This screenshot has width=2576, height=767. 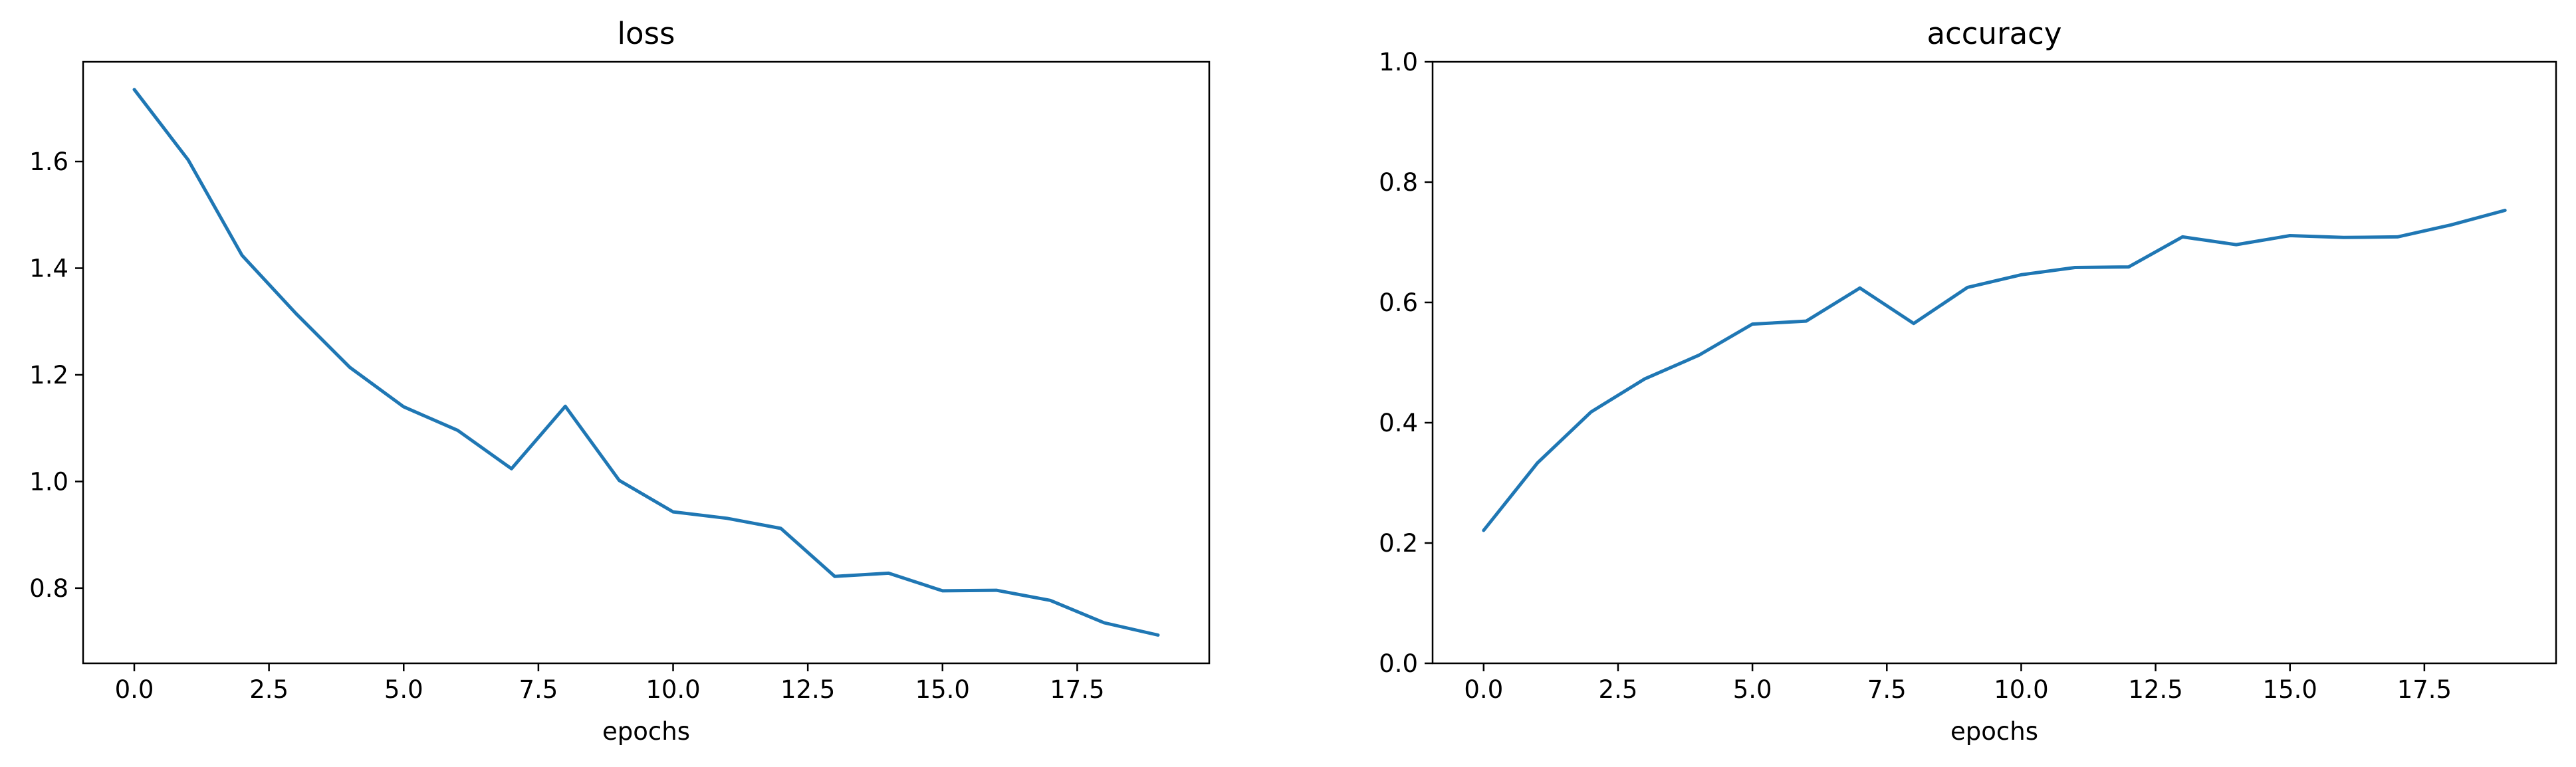 I want to click on accuracy-y-tick-label: 0.6, so click(x=1398, y=302).